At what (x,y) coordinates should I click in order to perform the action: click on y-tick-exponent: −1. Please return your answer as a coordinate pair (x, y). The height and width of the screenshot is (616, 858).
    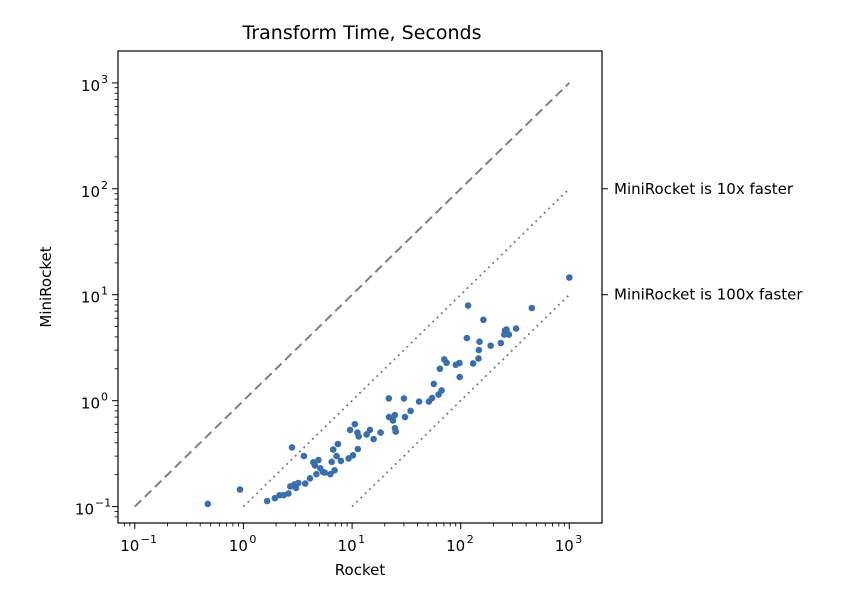
    Looking at the image, I should click on (103, 503).